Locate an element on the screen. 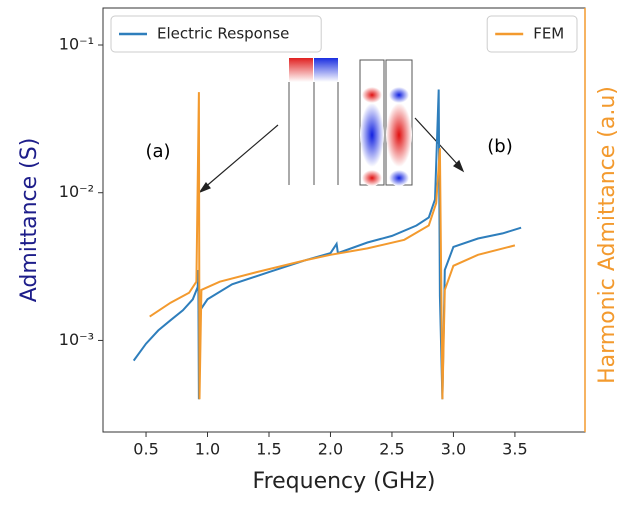 Image resolution: width=624 pixels, height=507 pixels. legend-label: FEM is located at coordinates (548, 34).